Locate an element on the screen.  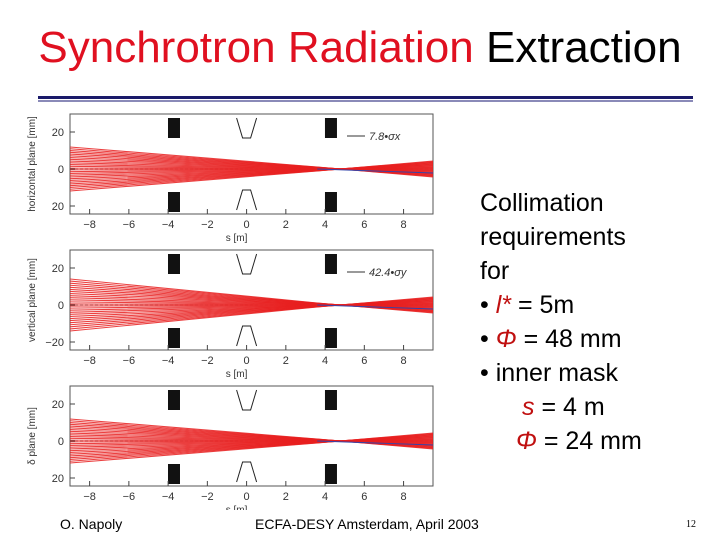
footer-page-number: 12 is located at coordinates (691, 524).